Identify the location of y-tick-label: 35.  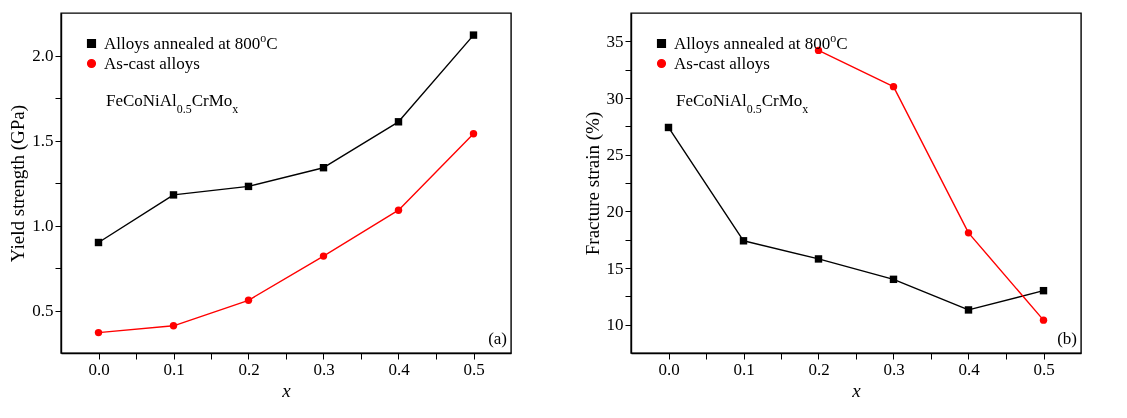
(615, 41).